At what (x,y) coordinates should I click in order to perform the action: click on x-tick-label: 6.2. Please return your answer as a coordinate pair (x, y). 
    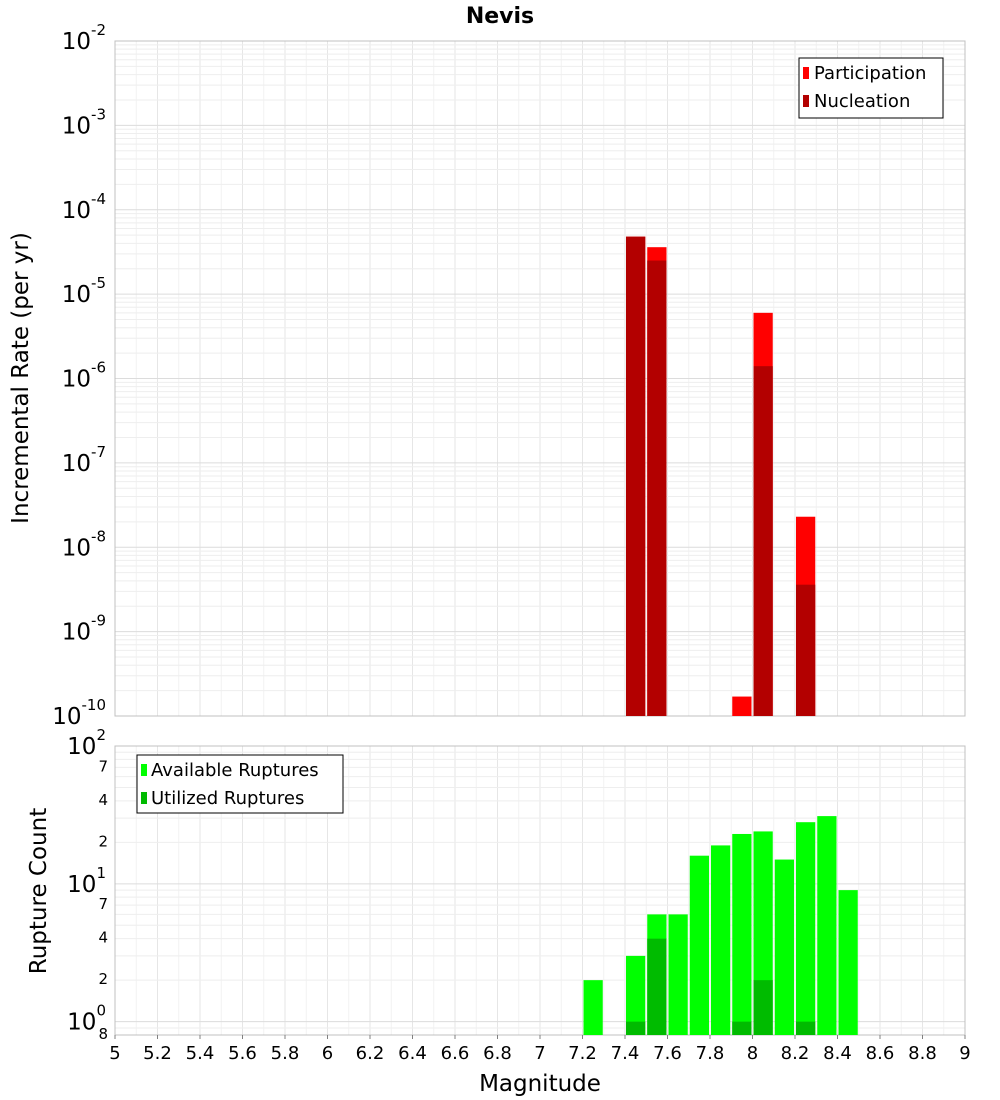
    Looking at the image, I should click on (370, 1053).